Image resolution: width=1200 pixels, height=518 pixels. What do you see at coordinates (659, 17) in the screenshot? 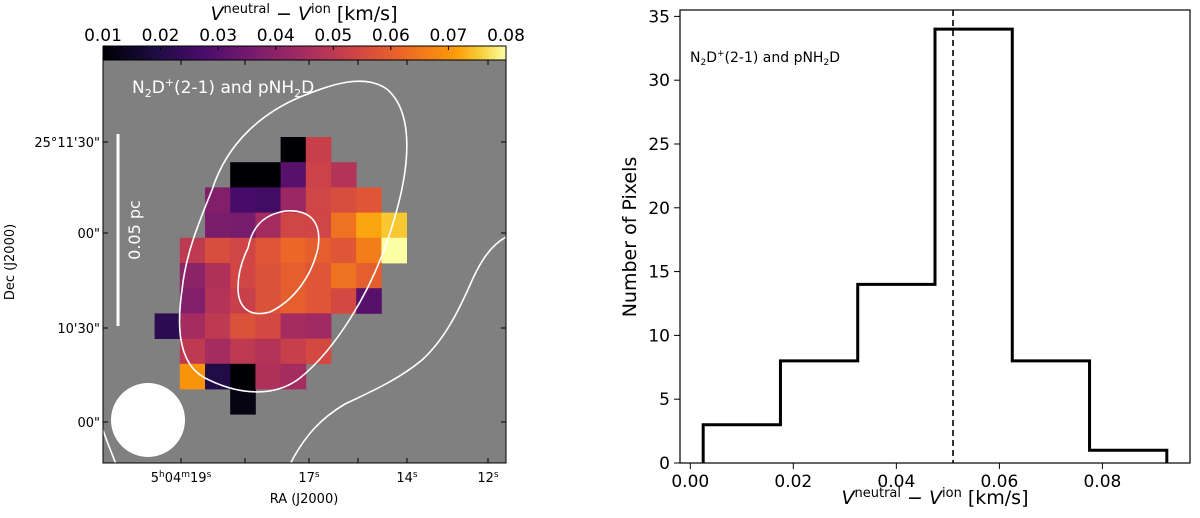
I see `hist-ytick-label: 35` at bounding box center [659, 17].